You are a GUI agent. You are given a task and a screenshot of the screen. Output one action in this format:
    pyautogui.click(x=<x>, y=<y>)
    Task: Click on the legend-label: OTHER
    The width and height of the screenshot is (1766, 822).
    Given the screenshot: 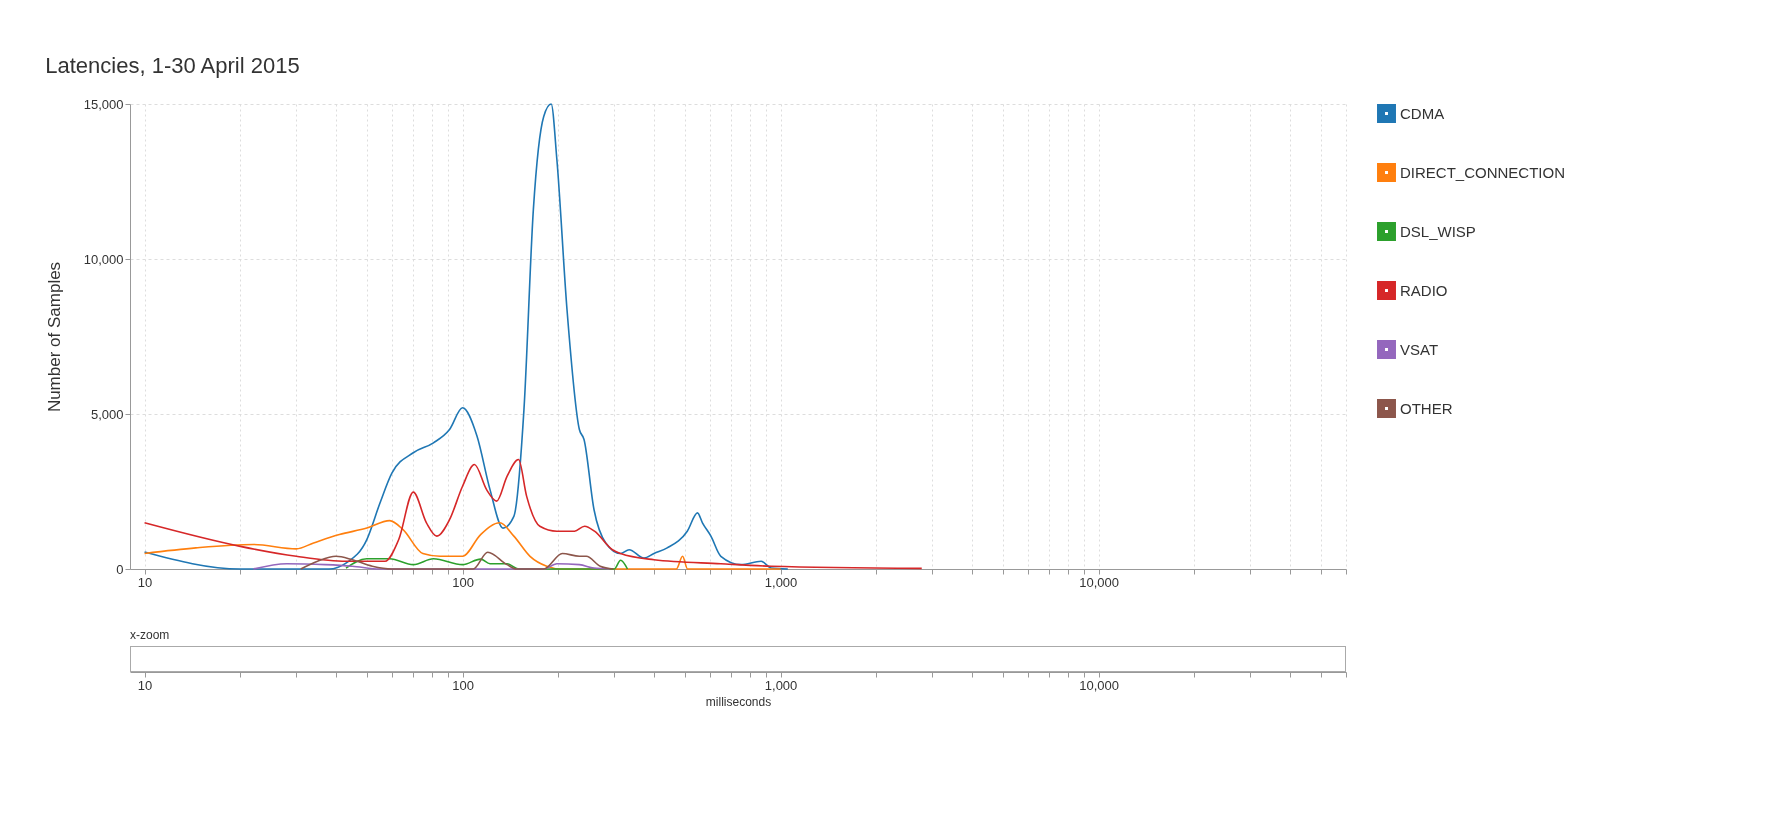 What is the action you would take?
    pyautogui.click(x=1426, y=408)
    